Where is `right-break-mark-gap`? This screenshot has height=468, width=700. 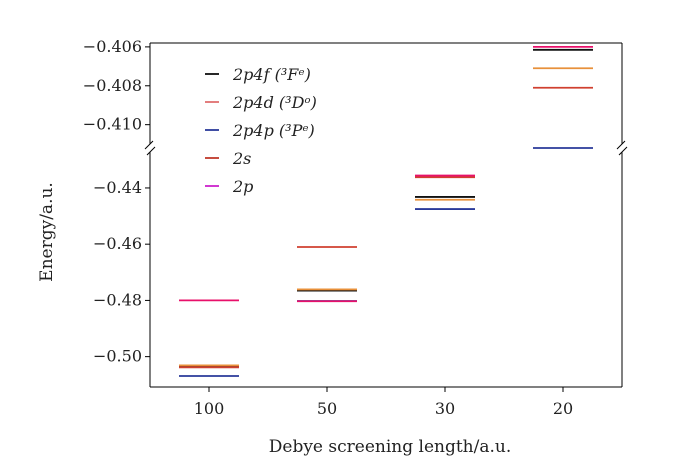
right-break-mark-gap is located at coordinates (622, 148).